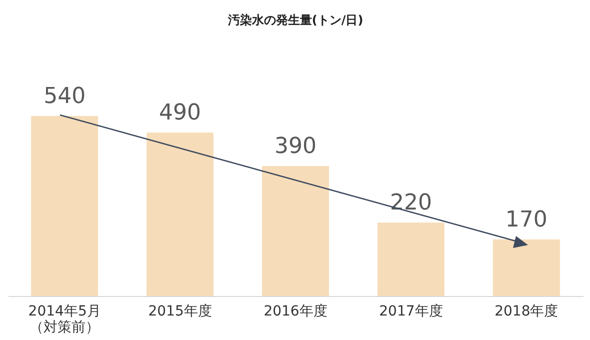  I want to click on x-tick-label: 2018年度, so click(526, 312).